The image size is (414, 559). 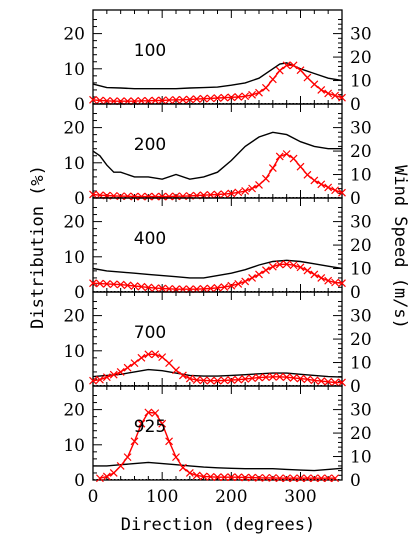 What do you see at coordinates (300, 497) in the screenshot?
I see `x-tick-label: 300` at bounding box center [300, 497].